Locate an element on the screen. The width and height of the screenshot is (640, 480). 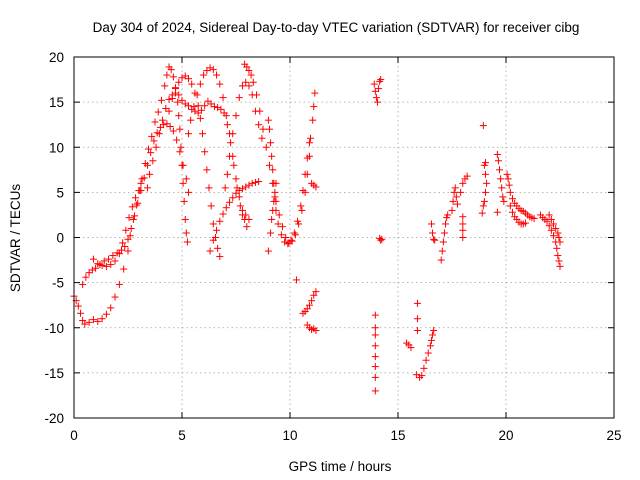
y-tick-label: 0 is located at coordinates (60, 238).